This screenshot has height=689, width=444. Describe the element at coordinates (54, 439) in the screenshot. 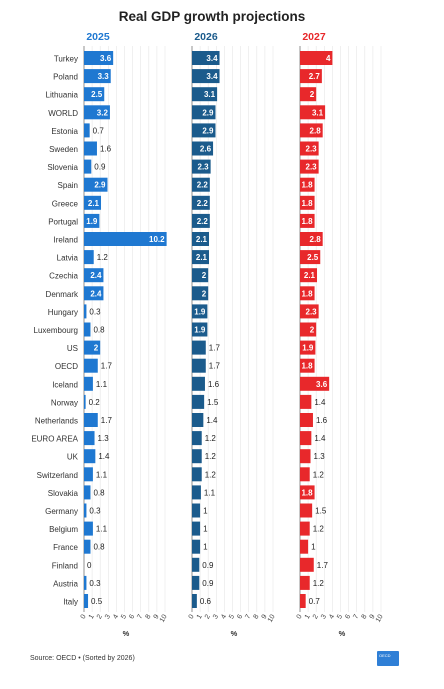

I see `category-label: EURO AREA` at that location.